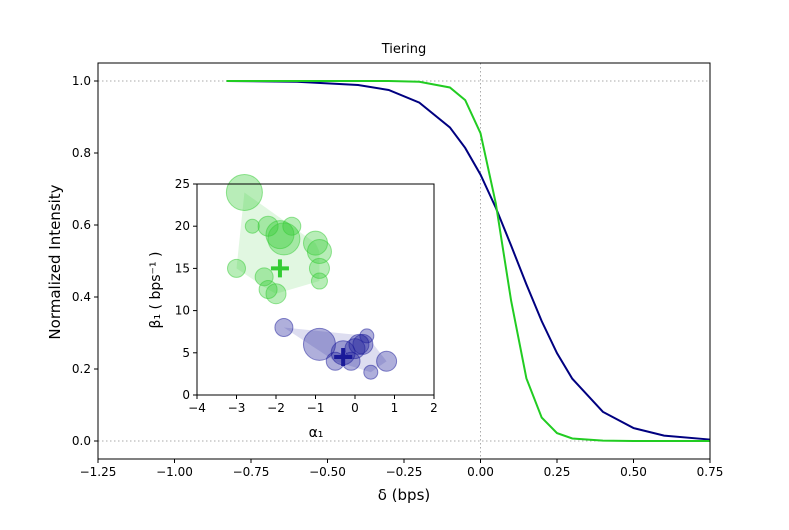  I want to click on y-tick-label: 0.2, so click(81, 369).